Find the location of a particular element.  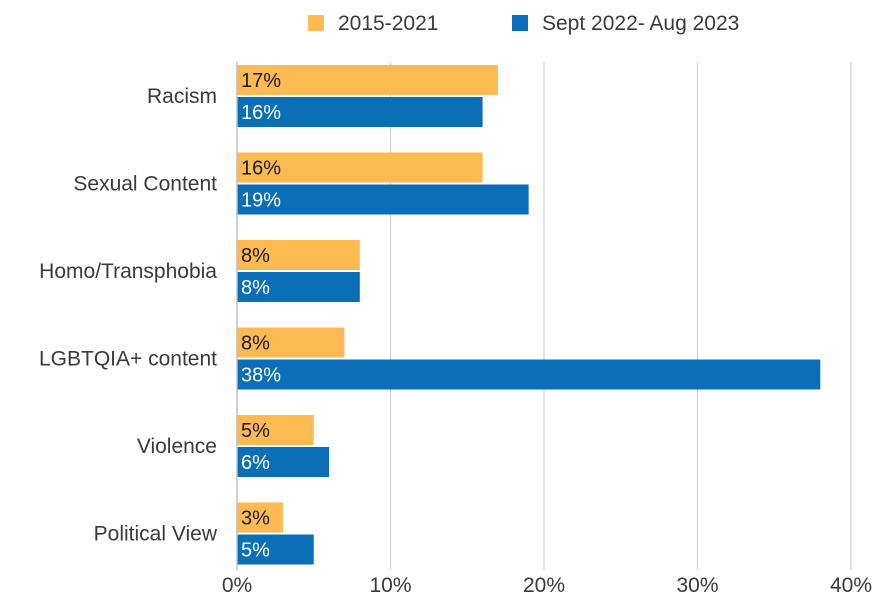

data-label: 38% is located at coordinates (261, 376).